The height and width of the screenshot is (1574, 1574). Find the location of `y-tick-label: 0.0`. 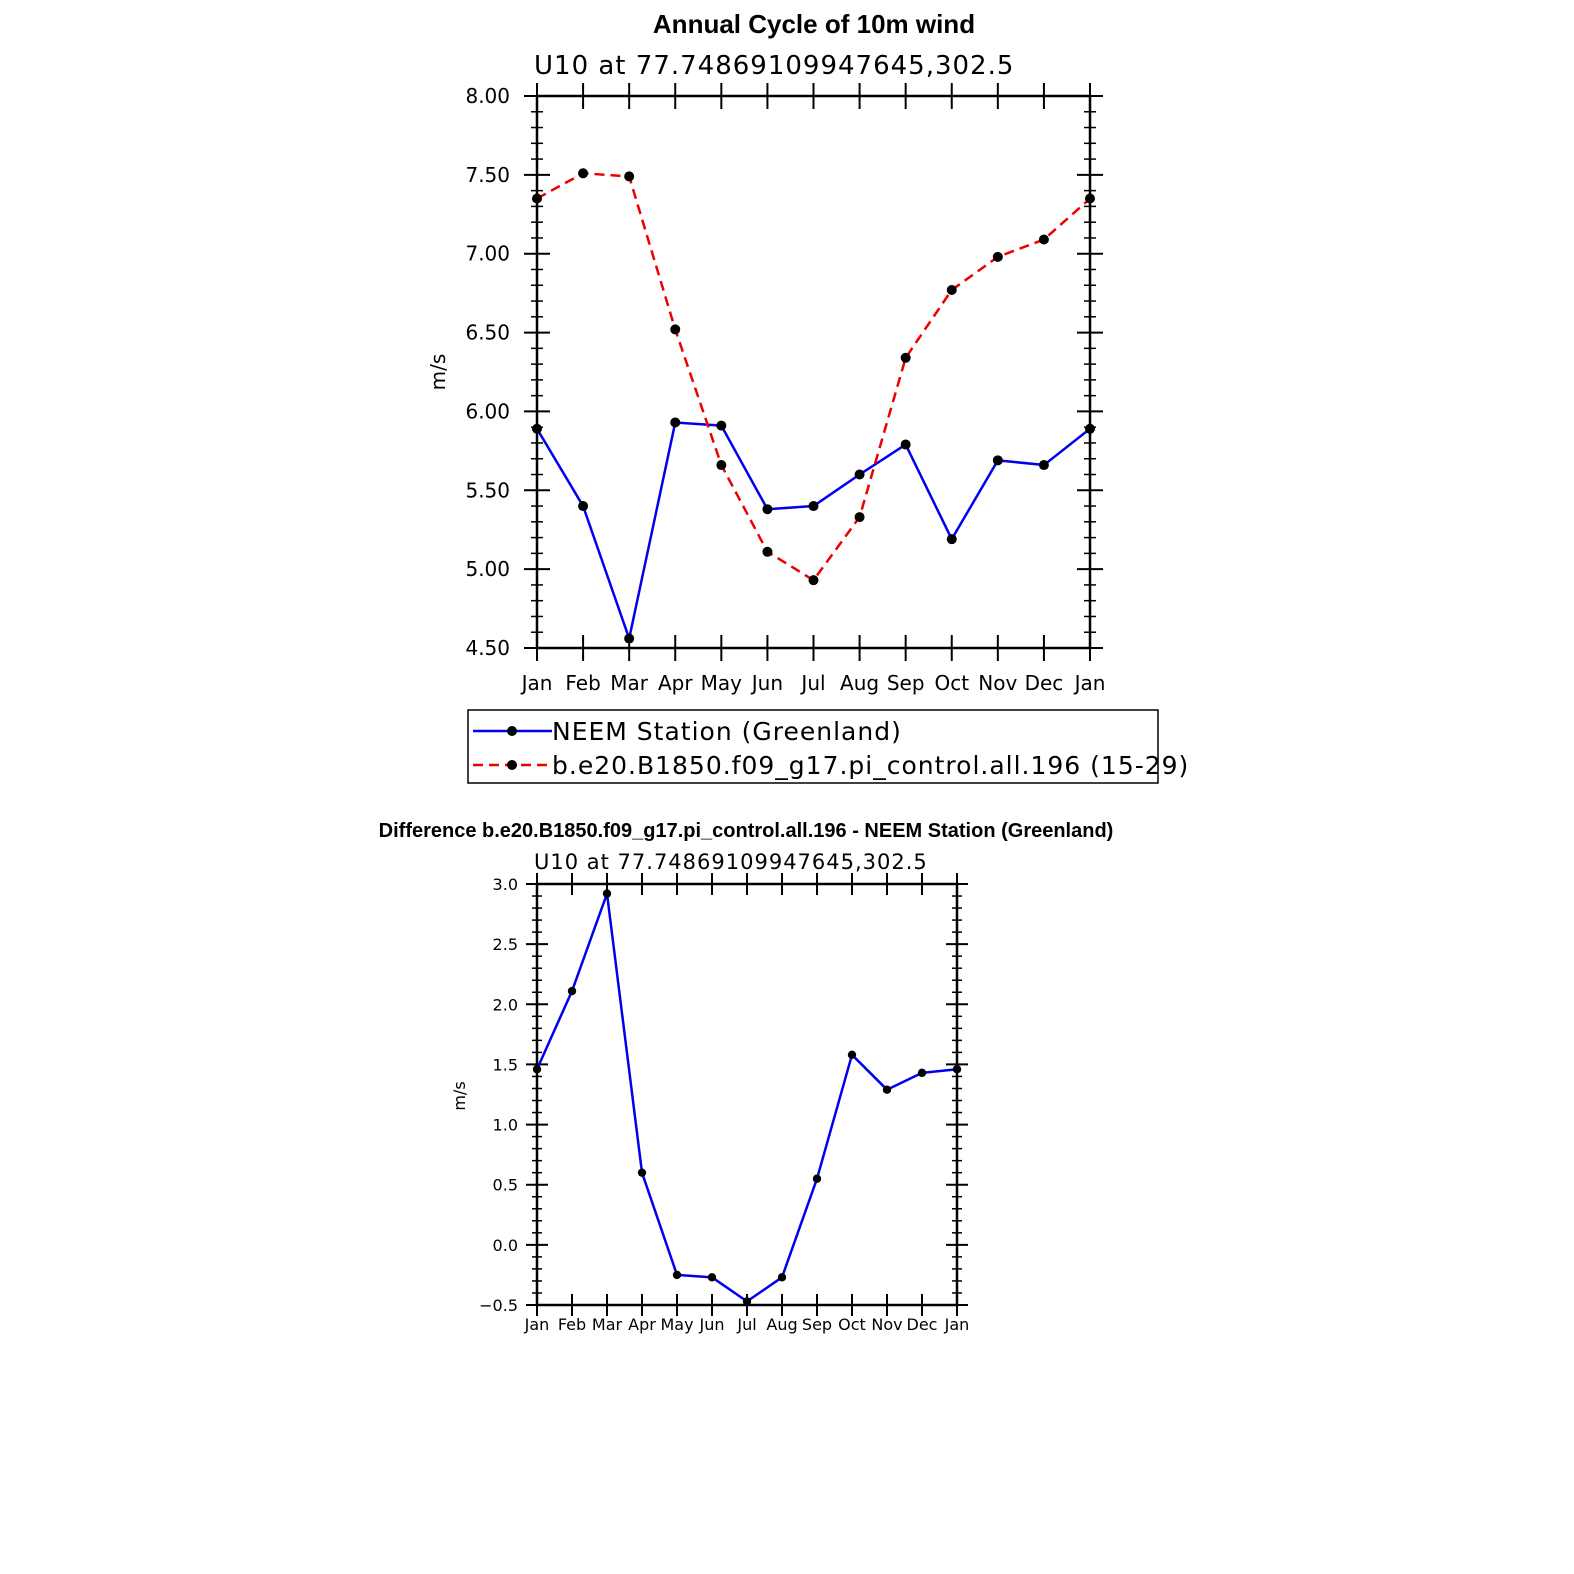

y-tick-label: 0.0 is located at coordinates (505, 1245).